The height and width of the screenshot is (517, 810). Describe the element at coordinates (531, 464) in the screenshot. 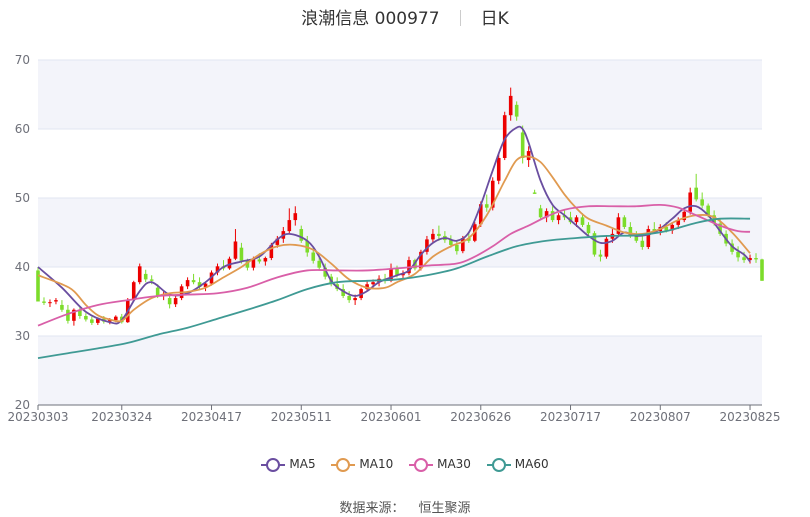

I see `legend-label-ma60: MA60` at that location.